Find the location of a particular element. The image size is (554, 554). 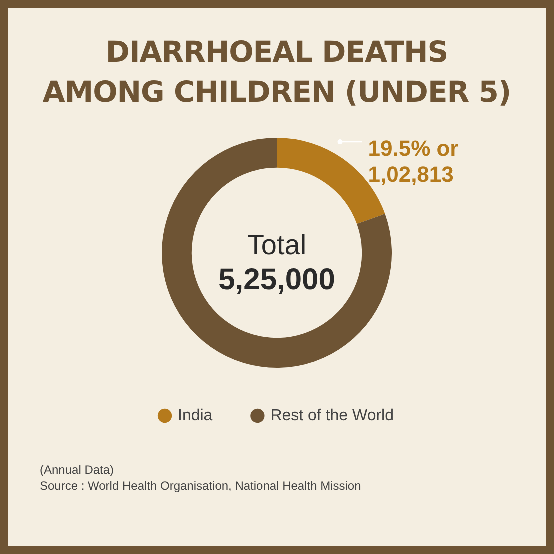

chart-title: DIARRHOEAL DEATHS AMONG CHILDREN (UNDER 5) is located at coordinates (277, 72).